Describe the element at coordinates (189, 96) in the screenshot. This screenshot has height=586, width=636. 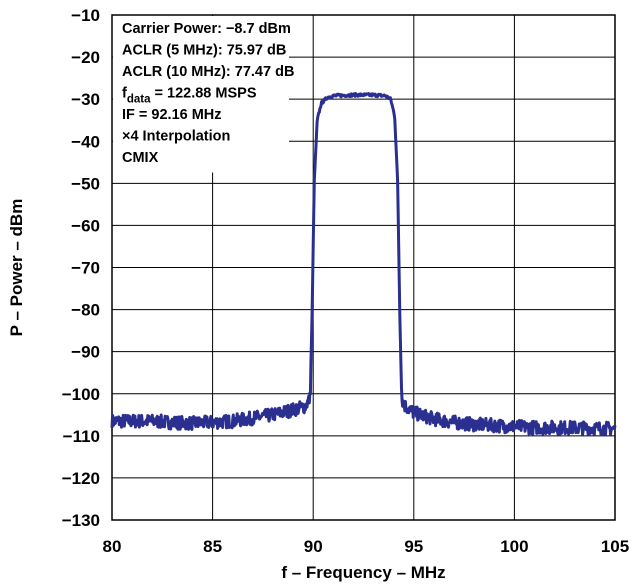
I see `annotation-line: fdata = 122.88 MSPS` at that location.